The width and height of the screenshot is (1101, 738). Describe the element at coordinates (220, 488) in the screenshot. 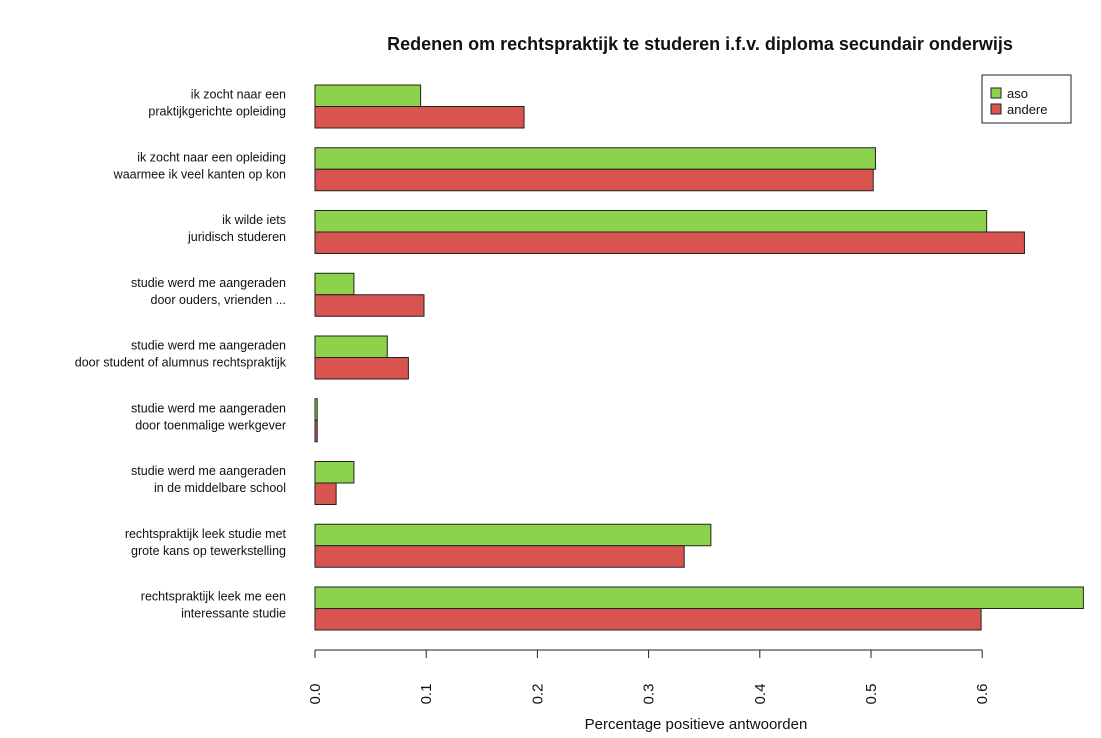

I see `category-label-line: in de middelbare school` at that location.